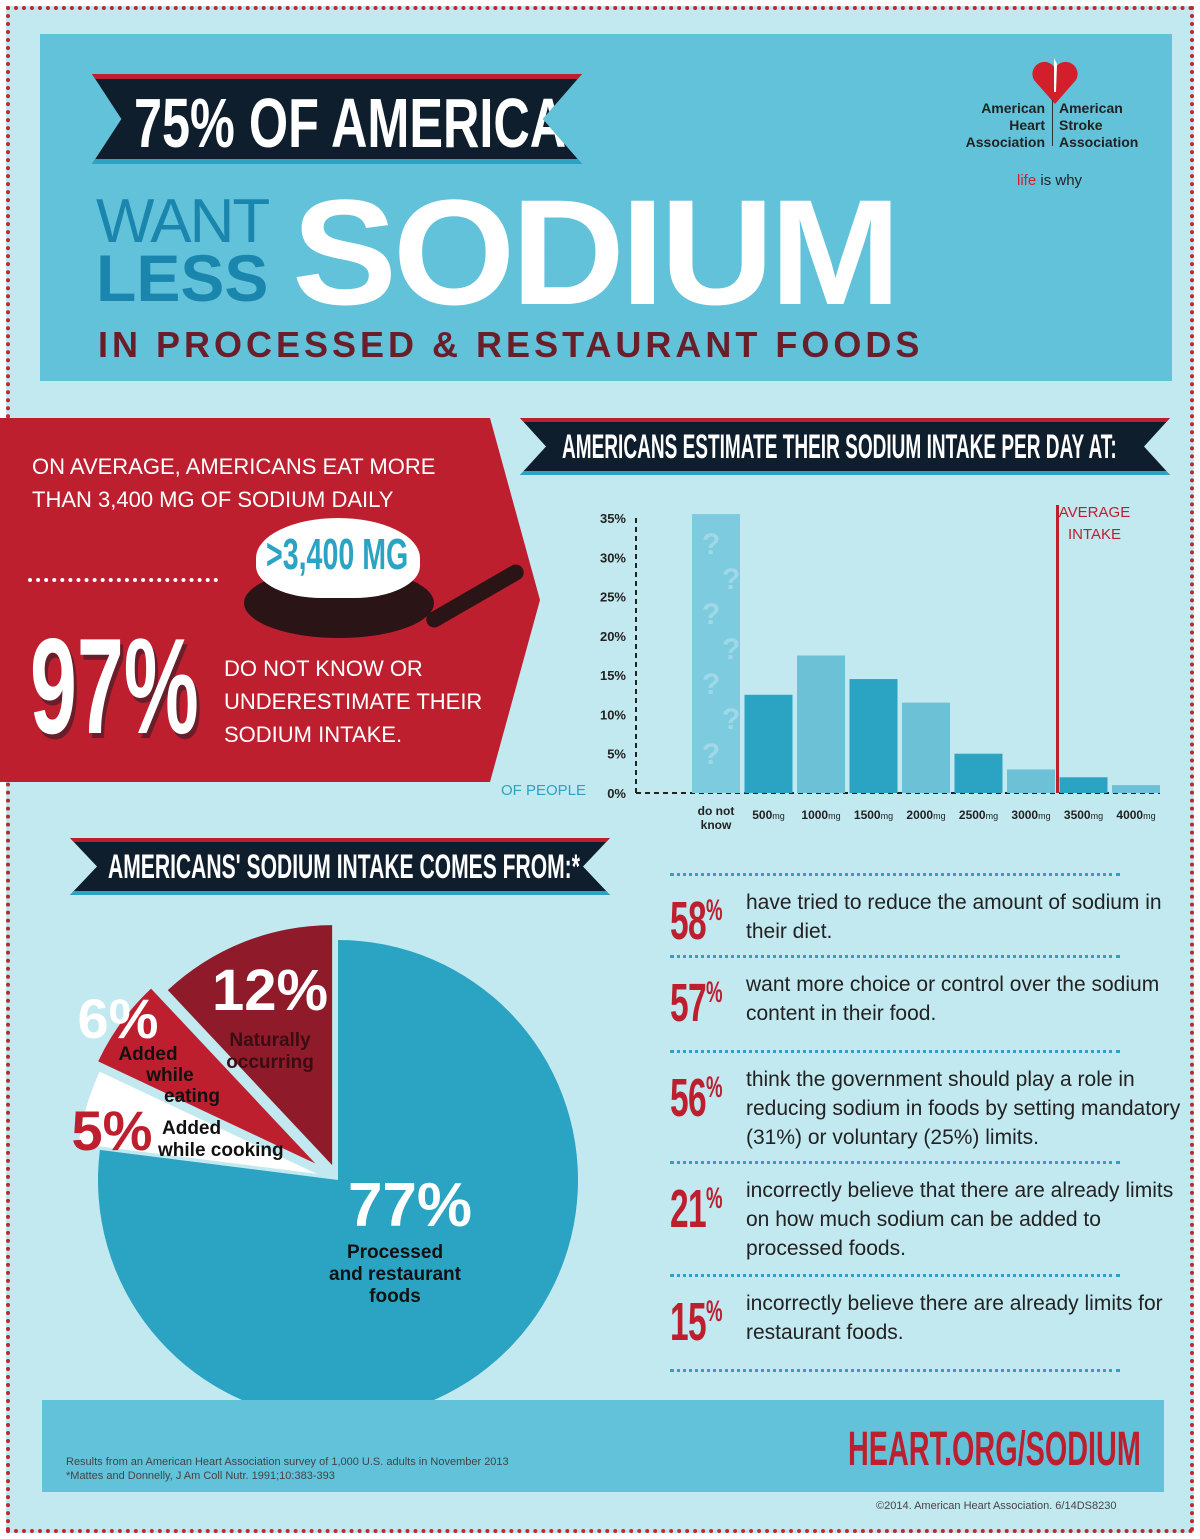  I want to click on sodium-text: SODIUM, so click(596, 252).